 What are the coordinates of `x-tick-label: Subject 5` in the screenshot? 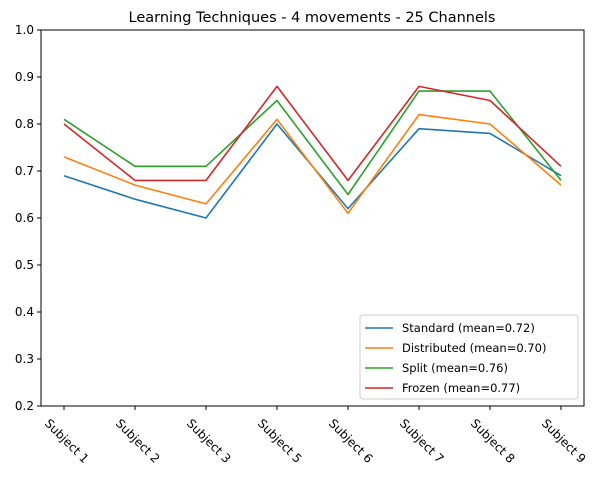 It's located at (280, 441).